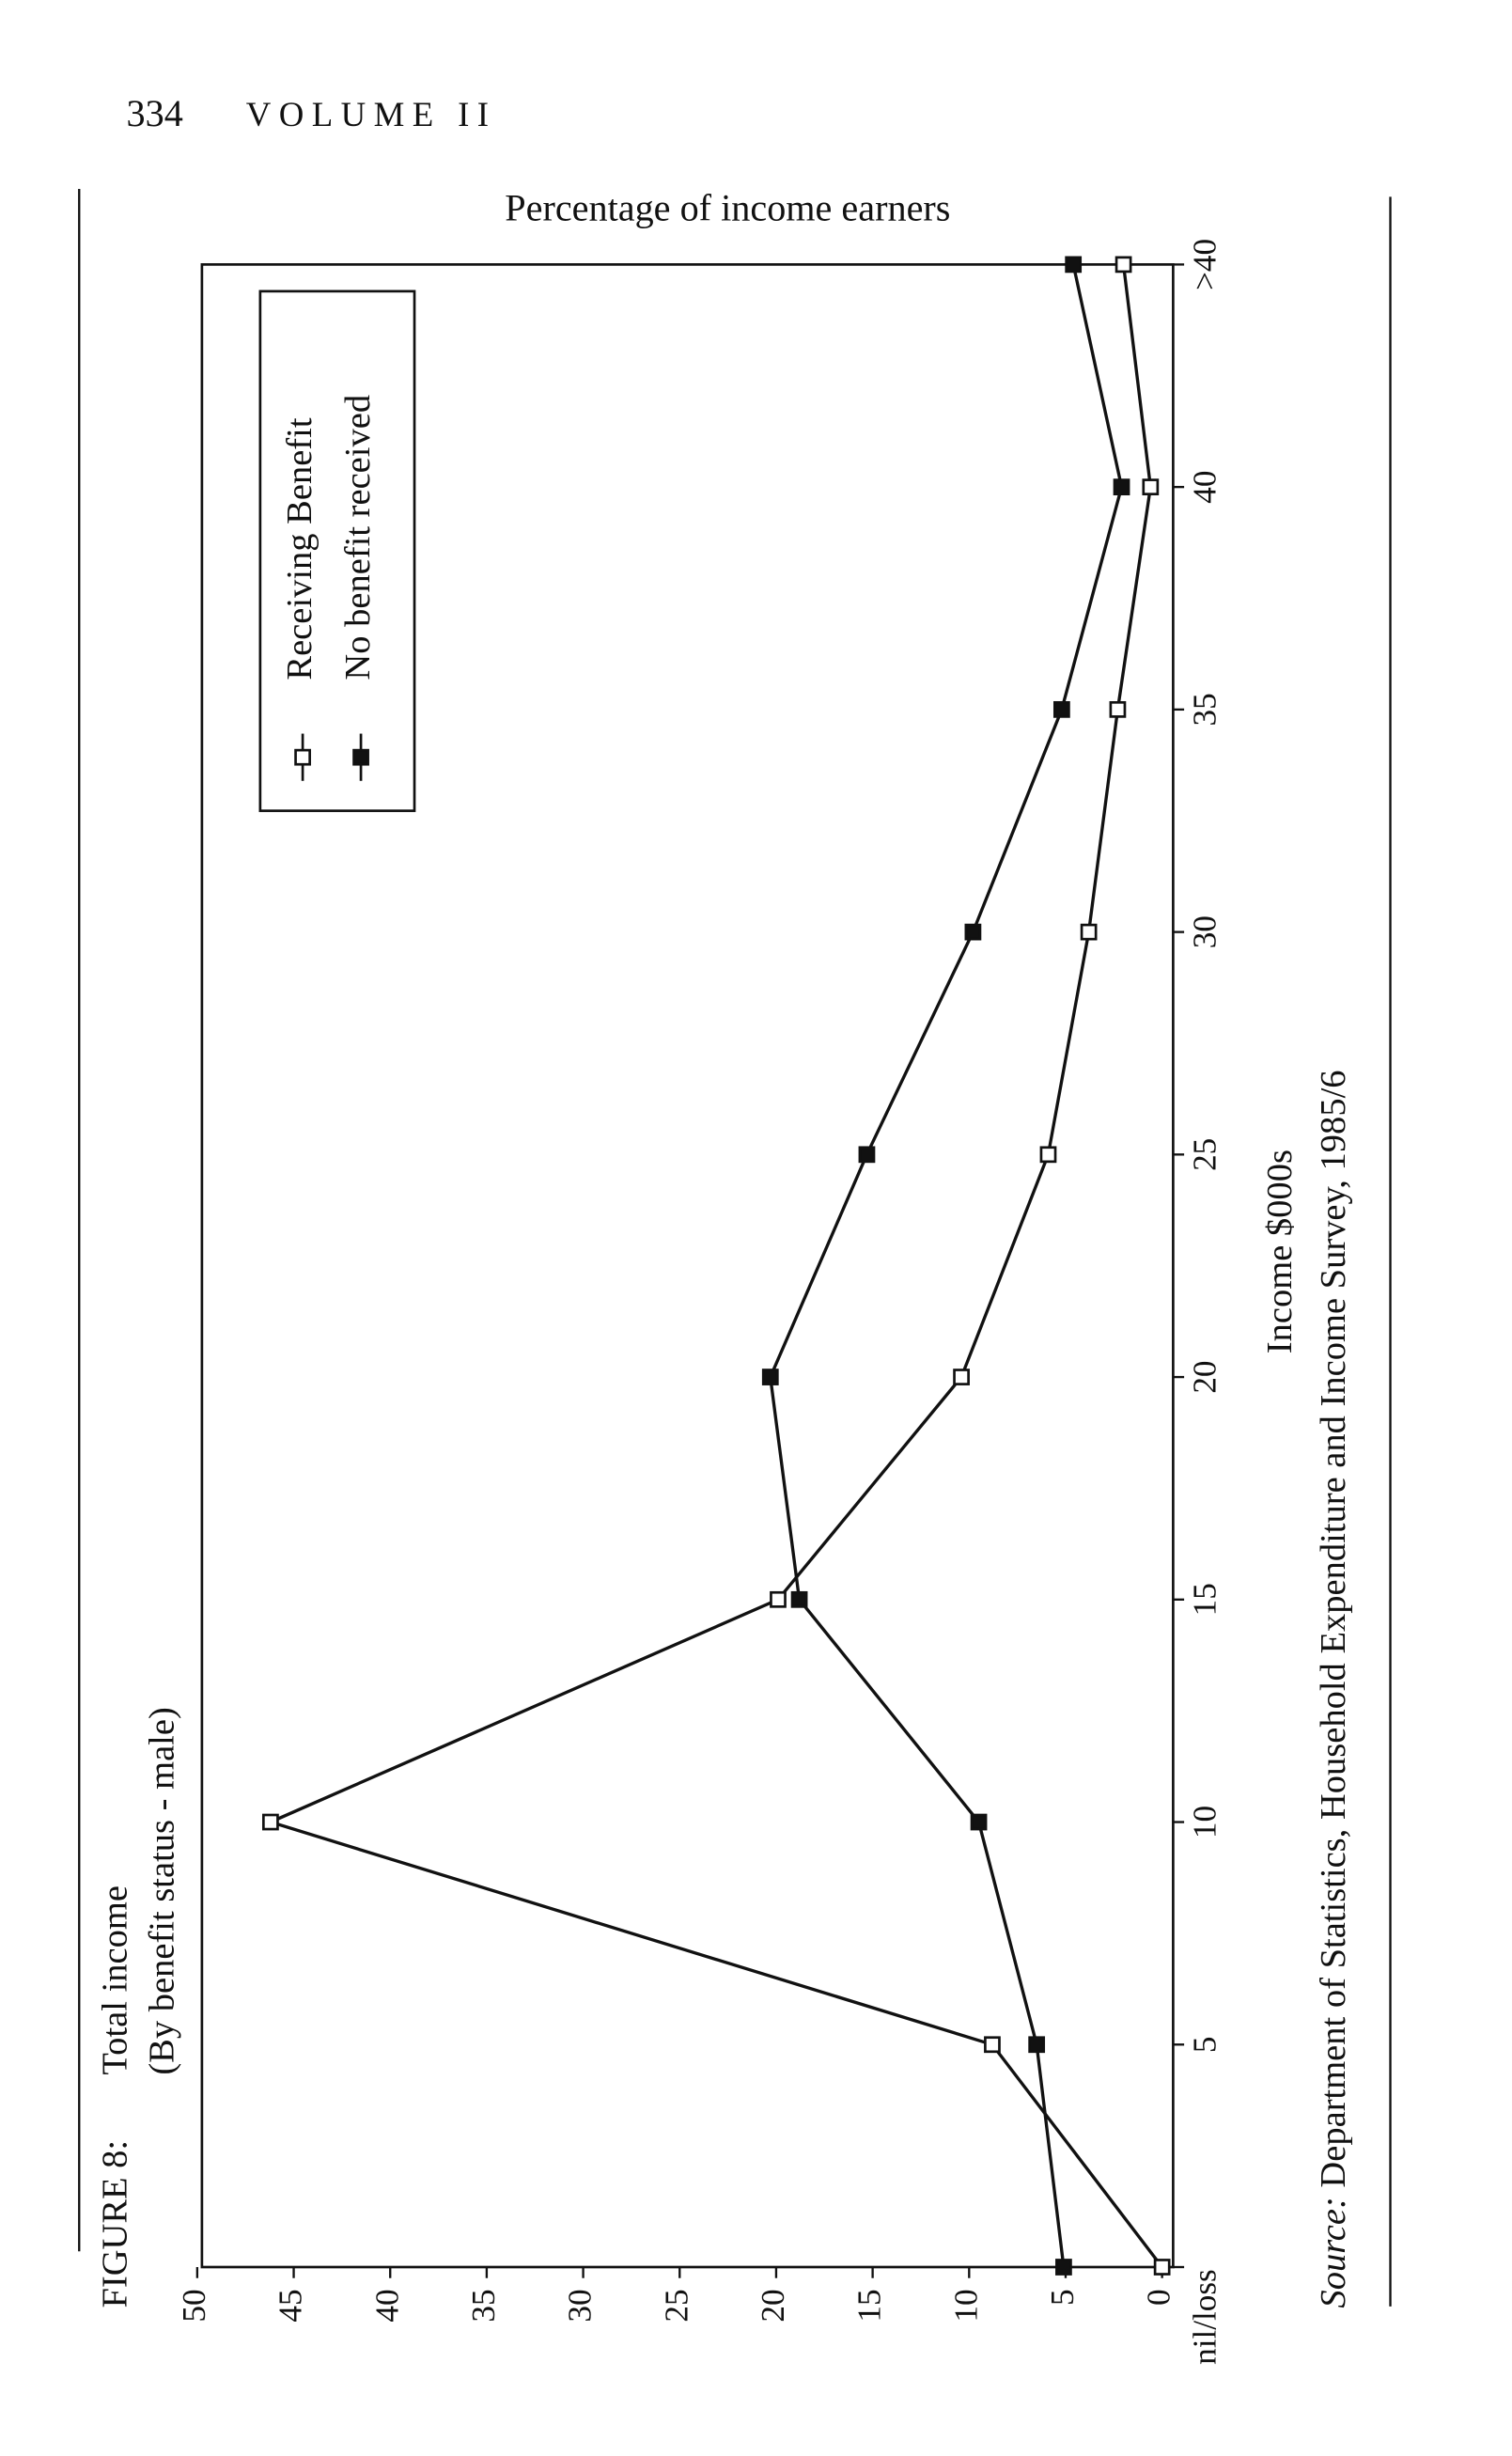 This screenshot has height=2456, width=1512. What do you see at coordinates (869, 2306) in the screenshot?
I see `y-tick-label: 15` at bounding box center [869, 2306].